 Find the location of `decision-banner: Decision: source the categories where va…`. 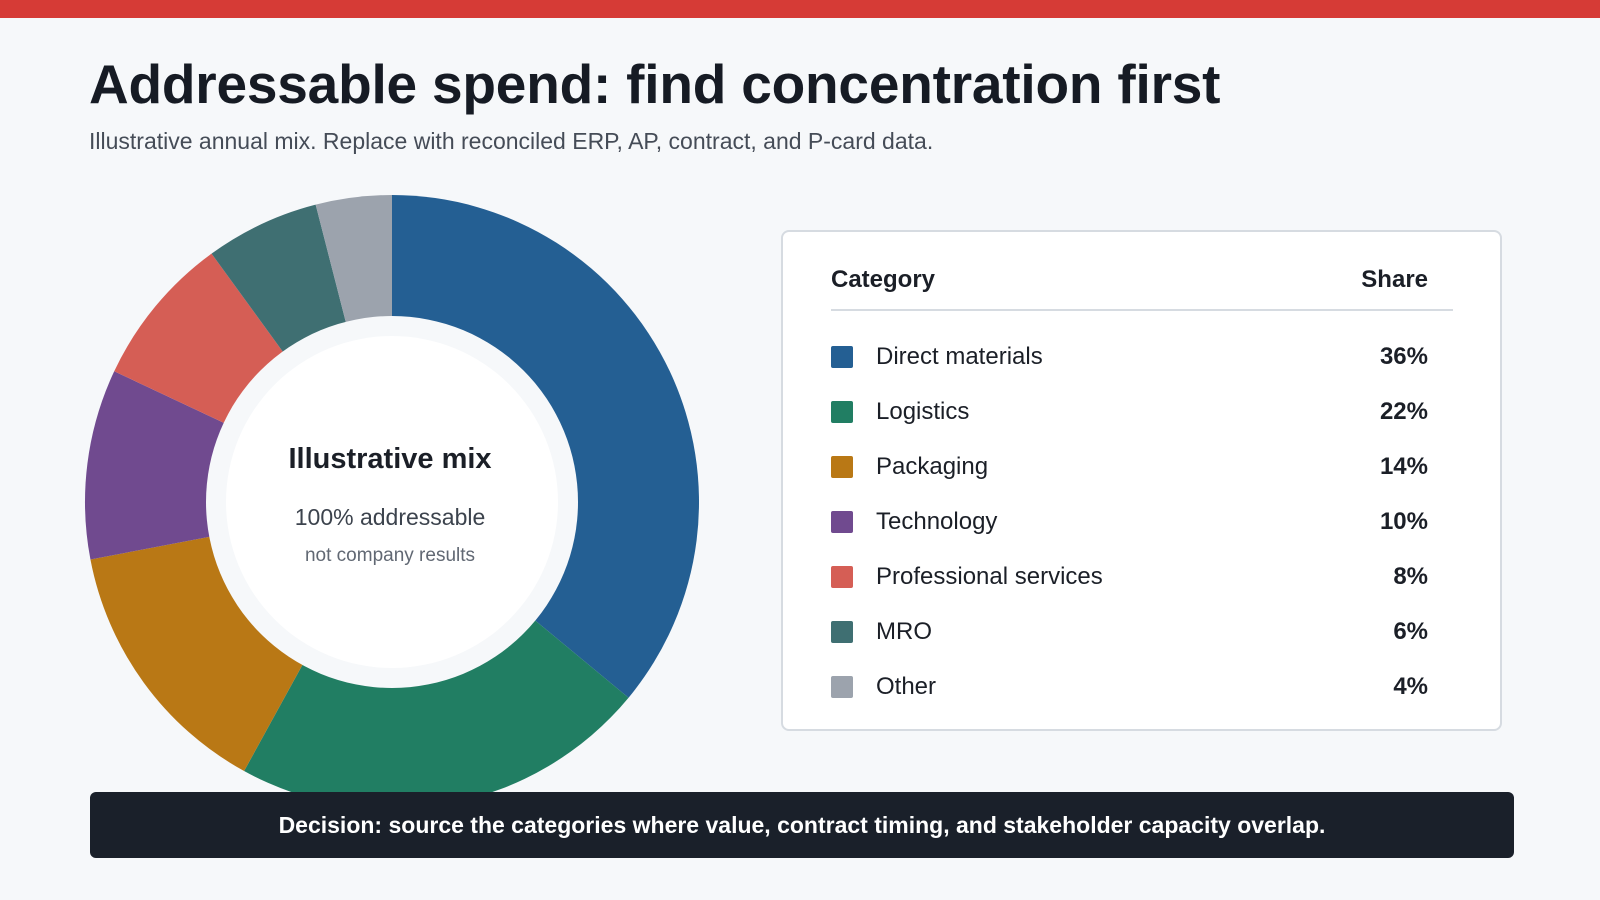

decision-banner: Decision: source the categories where va… is located at coordinates (802, 825).